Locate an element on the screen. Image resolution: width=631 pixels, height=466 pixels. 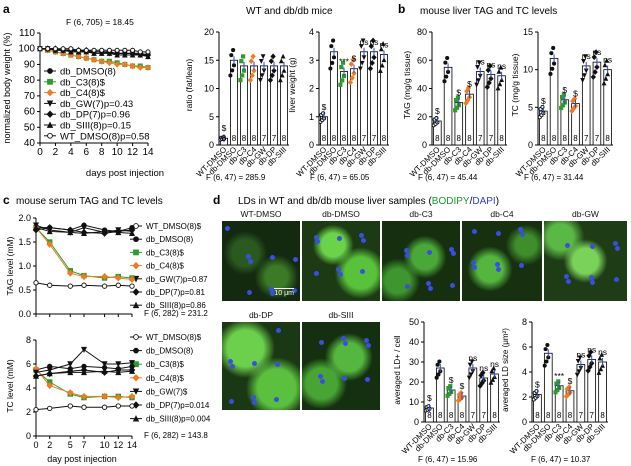
ratio-stat: F (6, 47) = 285.9 is located at coordinates (236, 177).